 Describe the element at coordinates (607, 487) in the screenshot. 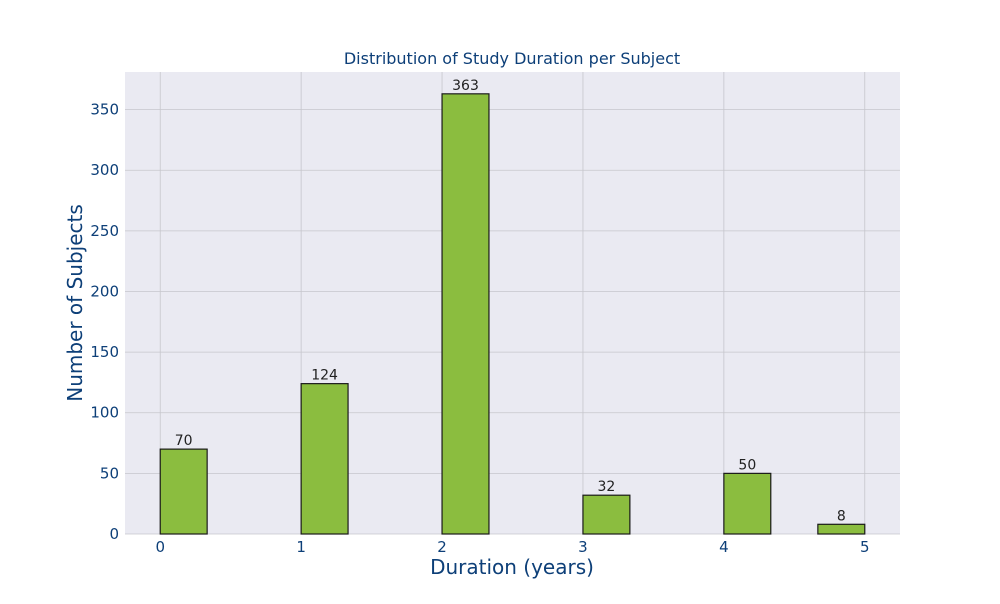

I see `bar-value-label: 32` at that location.